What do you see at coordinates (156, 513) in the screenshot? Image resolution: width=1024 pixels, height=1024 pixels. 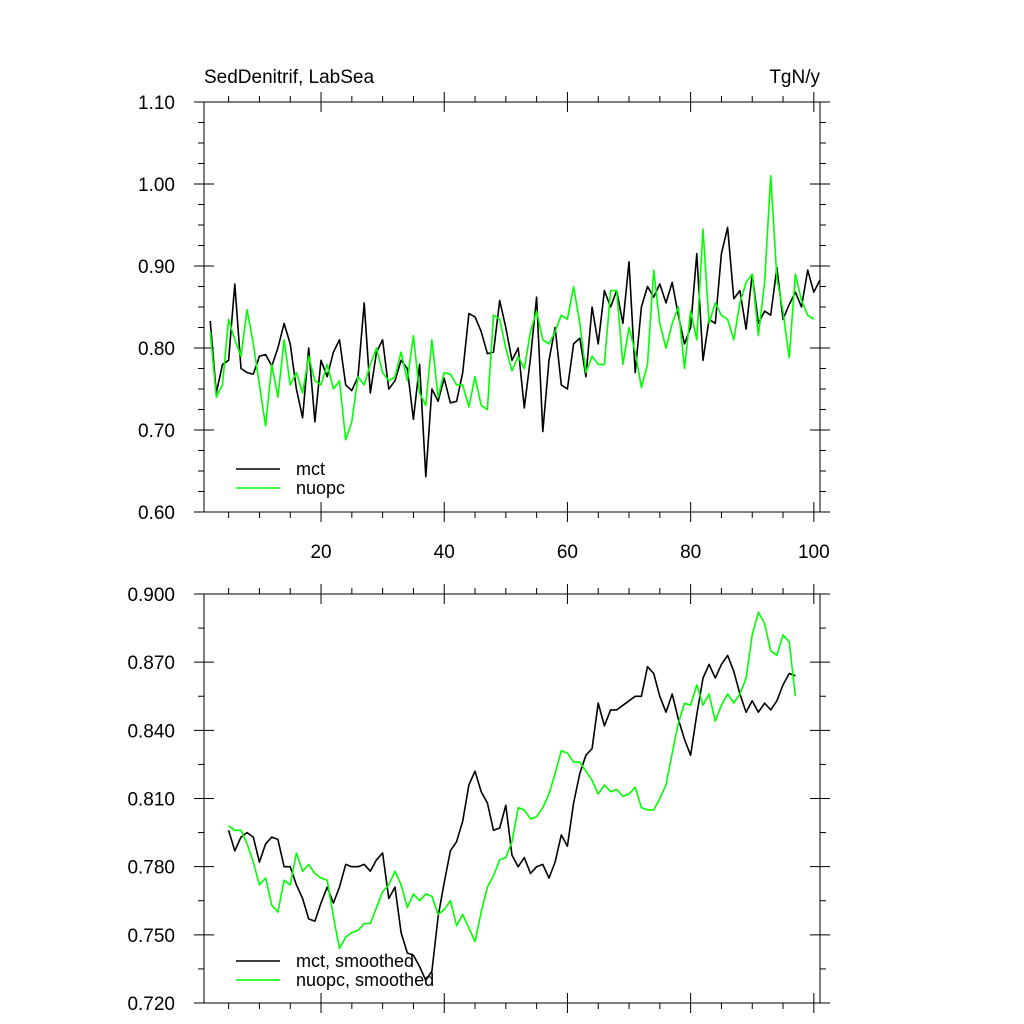 I see `y-tick-label: 0.60` at bounding box center [156, 513].